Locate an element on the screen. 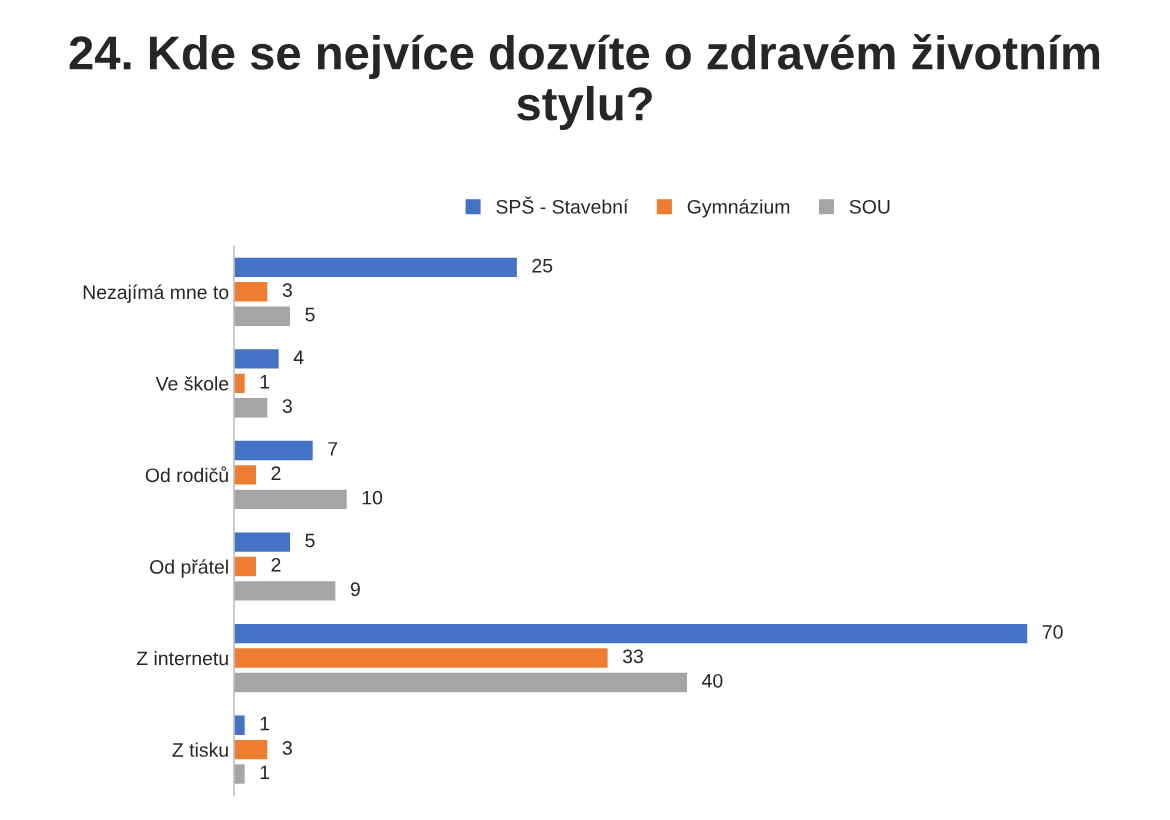 Image resolution: width=1170 pixels, height=820 pixels. data-label: 4 is located at coordinates (298, 357).